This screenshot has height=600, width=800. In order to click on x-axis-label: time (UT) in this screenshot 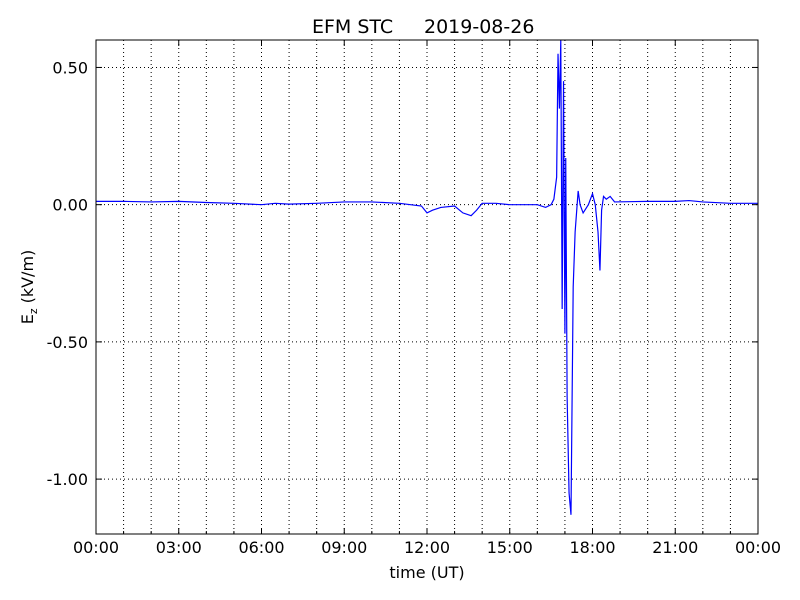, I will do `click(426, 572)`.